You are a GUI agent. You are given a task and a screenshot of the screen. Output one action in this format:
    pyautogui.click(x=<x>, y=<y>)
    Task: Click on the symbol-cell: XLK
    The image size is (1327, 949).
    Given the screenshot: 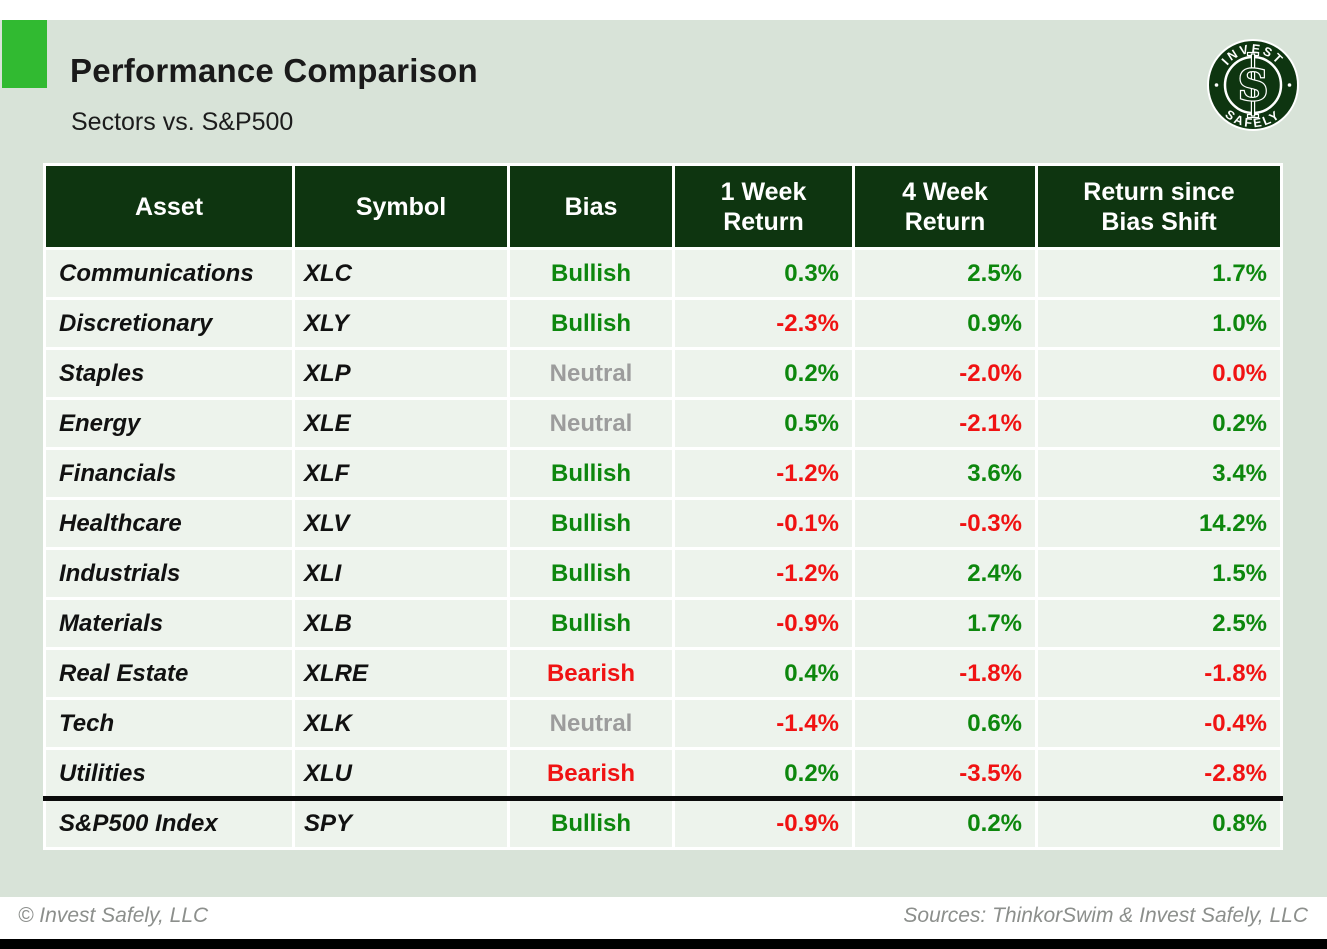 What is the action you would take?
    pyautogui.click(x=401, y=723)
    